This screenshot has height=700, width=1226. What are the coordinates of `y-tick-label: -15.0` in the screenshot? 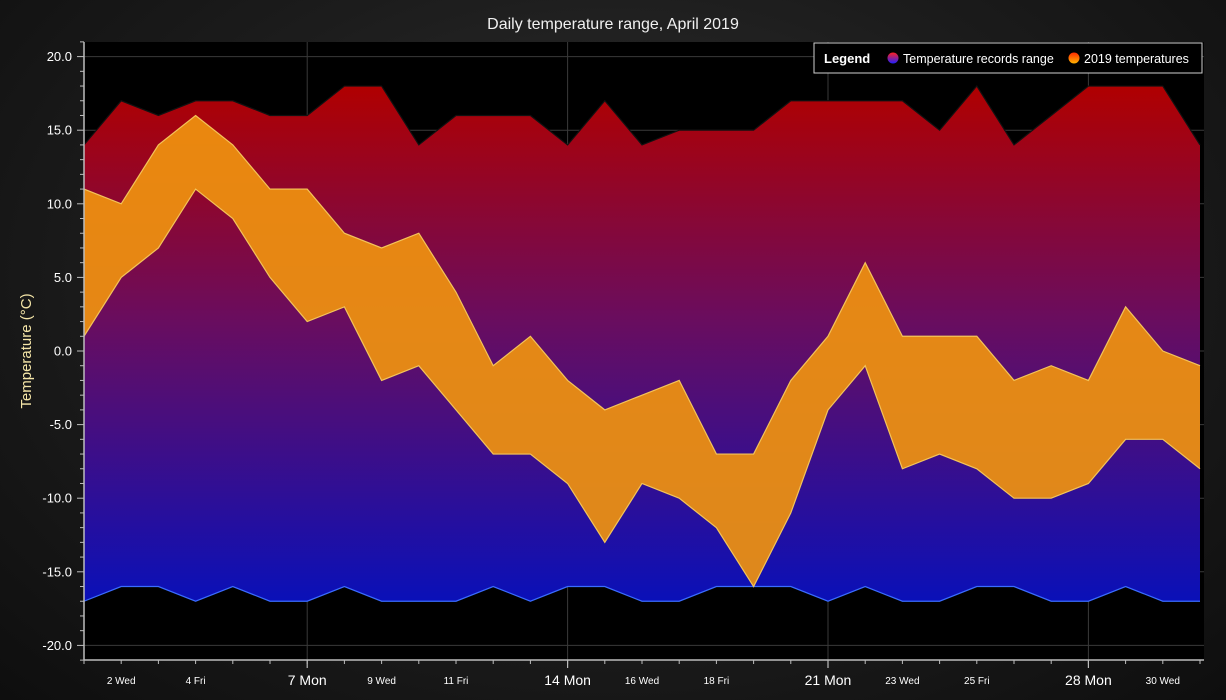 It's located at (57, 571).